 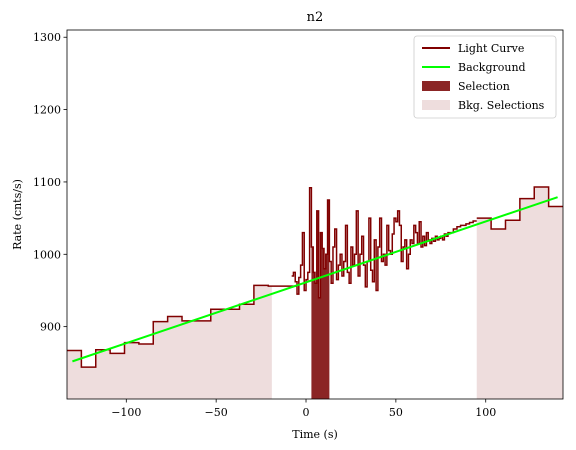 What do you see at coordinates (50, 327) in the screenshot?
I see `y-tick-label: 900` at bounding box center [50, 327].